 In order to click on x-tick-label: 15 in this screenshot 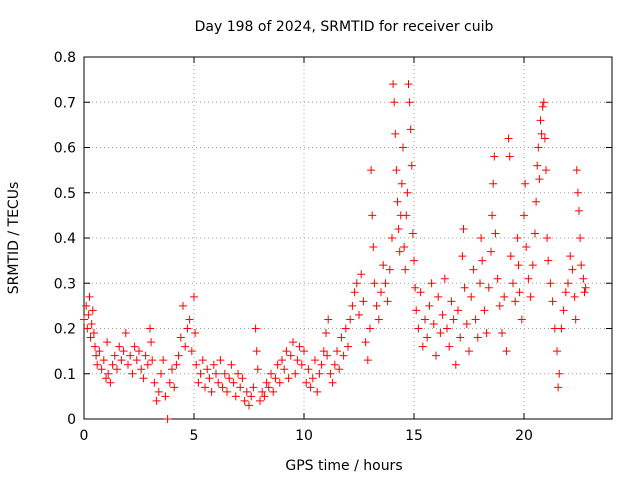, I will do `click(414, 436)`.